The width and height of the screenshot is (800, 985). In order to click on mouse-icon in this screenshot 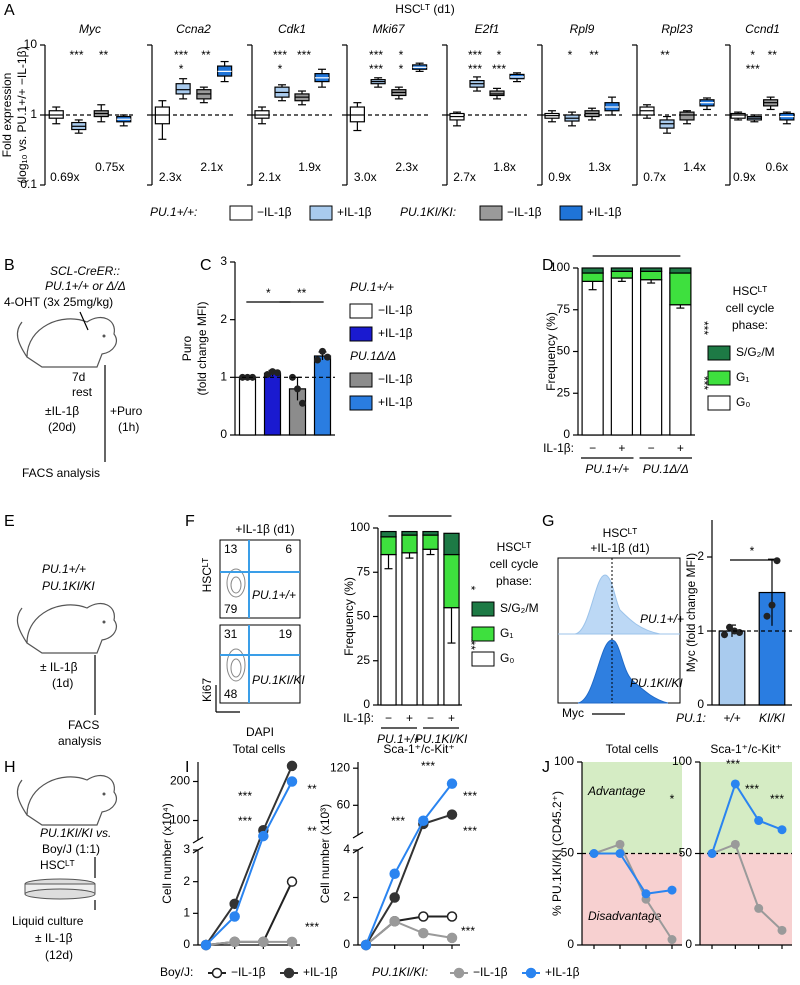, I will do `click(66, 628)`.